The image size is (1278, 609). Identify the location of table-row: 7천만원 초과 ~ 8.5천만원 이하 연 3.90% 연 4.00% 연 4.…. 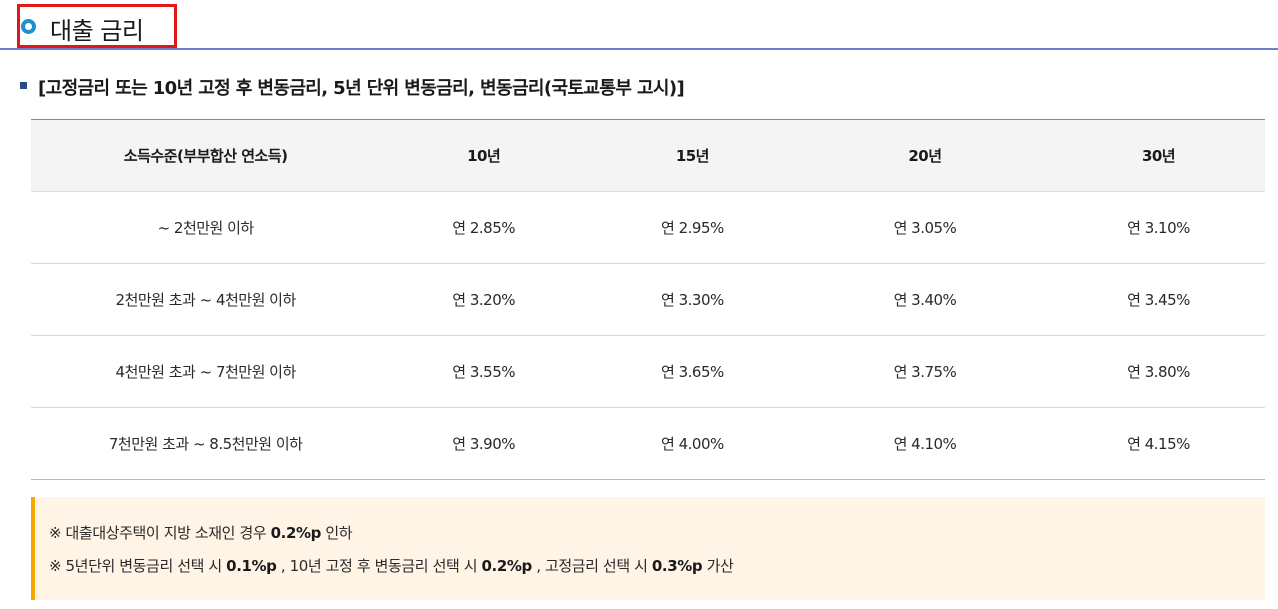
(648, 443).